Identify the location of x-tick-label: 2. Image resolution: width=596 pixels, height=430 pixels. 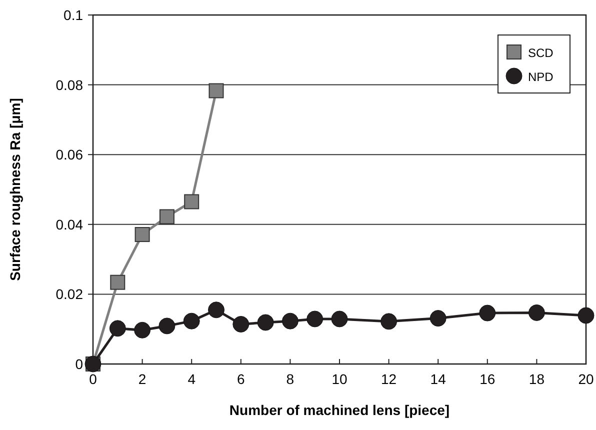
(142, 379).